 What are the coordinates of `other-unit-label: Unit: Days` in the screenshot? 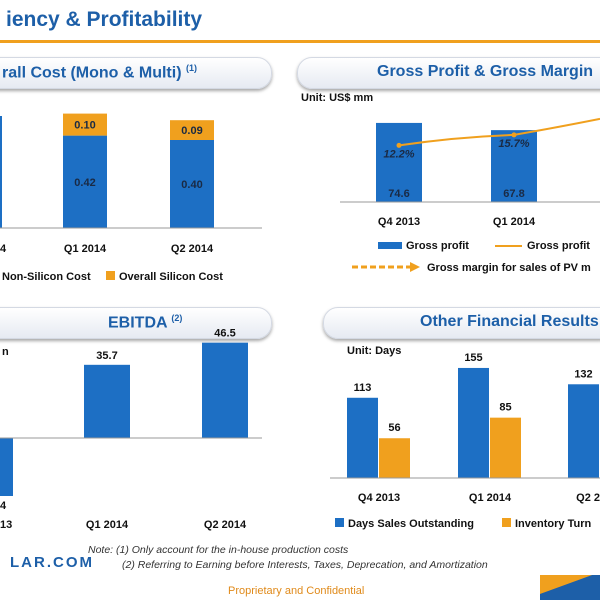 It's located at (374, 351).